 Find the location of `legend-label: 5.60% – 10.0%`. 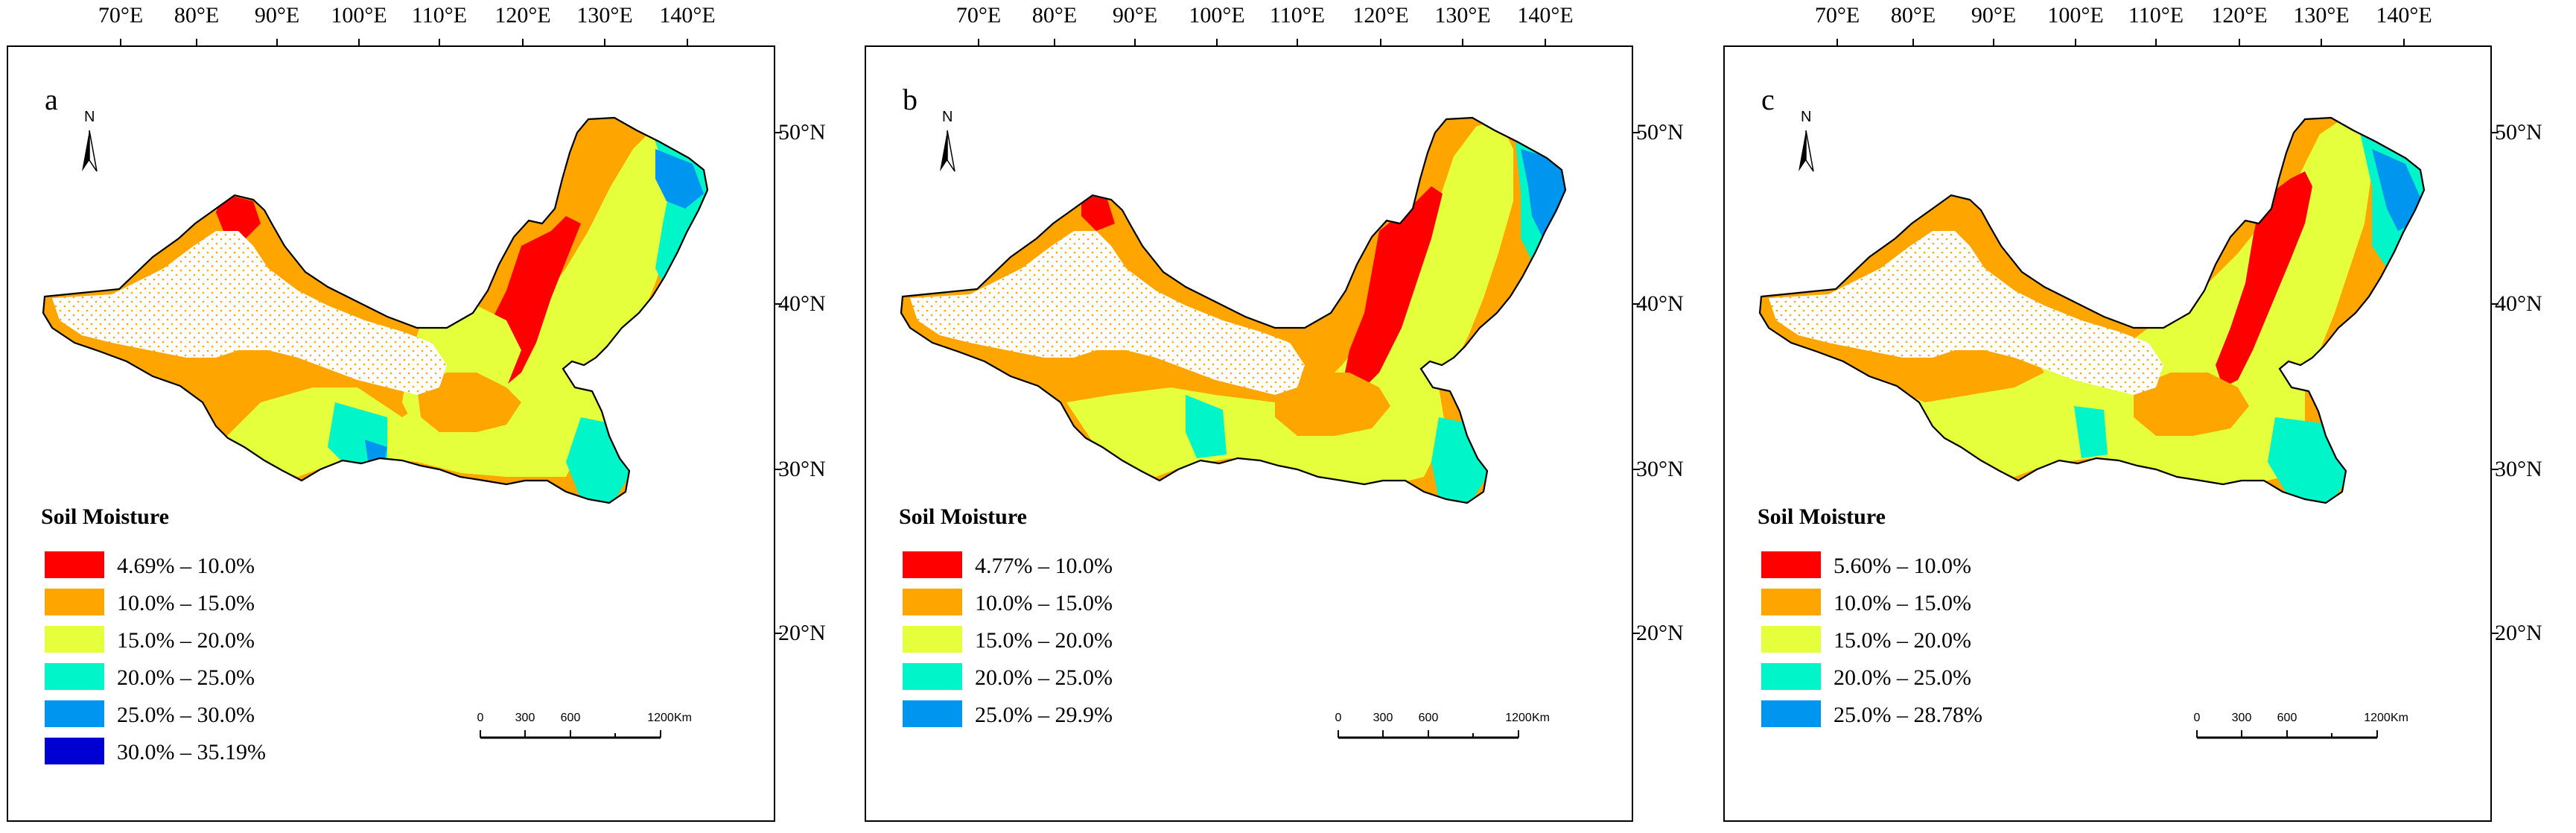

legend-label: 5.60% – 10.0% is located at coordinates (1902, 566).